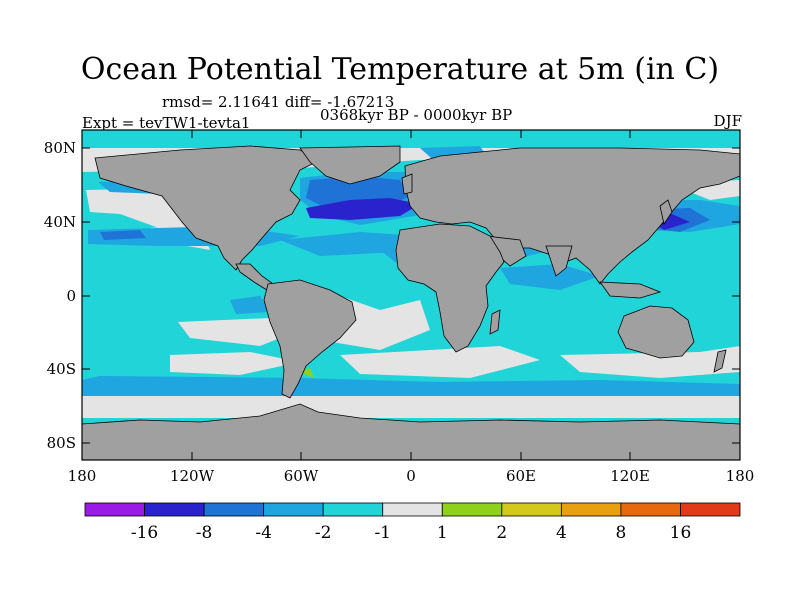  What do you see at coordinates (60, 148) in the screenshot?
I see `lat-label-80n: 80N` at bounding box center [60, 148].